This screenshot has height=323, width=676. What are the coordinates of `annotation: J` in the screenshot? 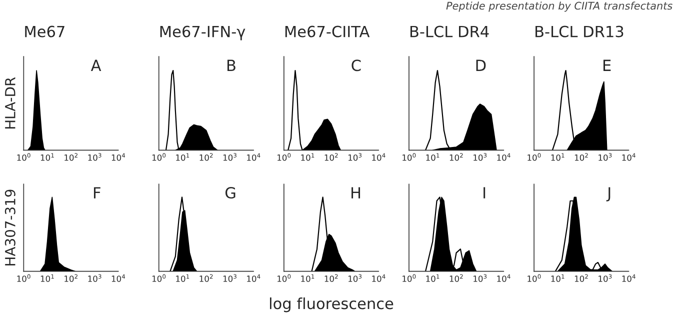 It's located at (608, 194).